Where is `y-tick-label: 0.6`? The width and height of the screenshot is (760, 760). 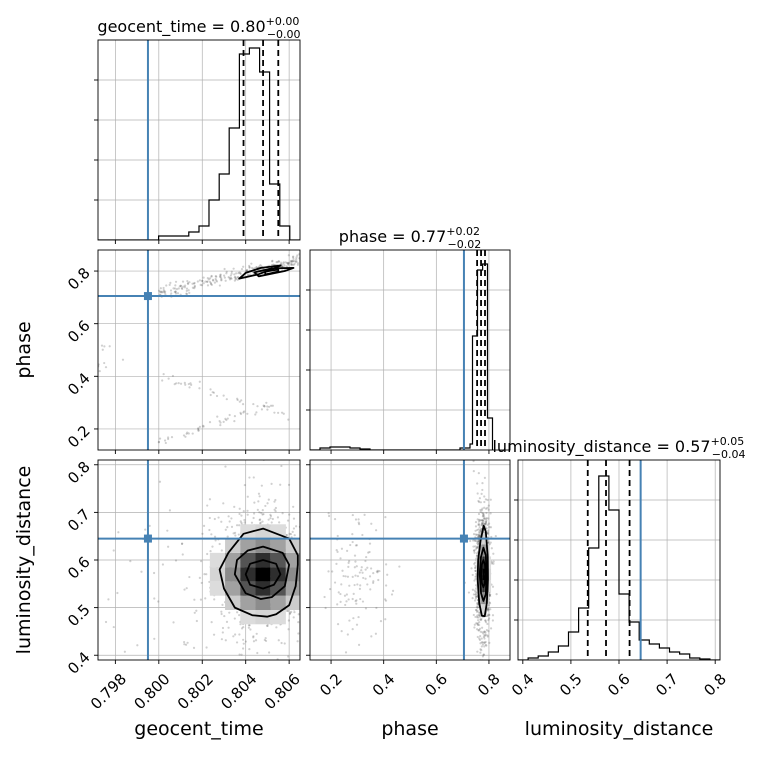
y-tick-label: 0.6 is located at coordinates (79, 568).